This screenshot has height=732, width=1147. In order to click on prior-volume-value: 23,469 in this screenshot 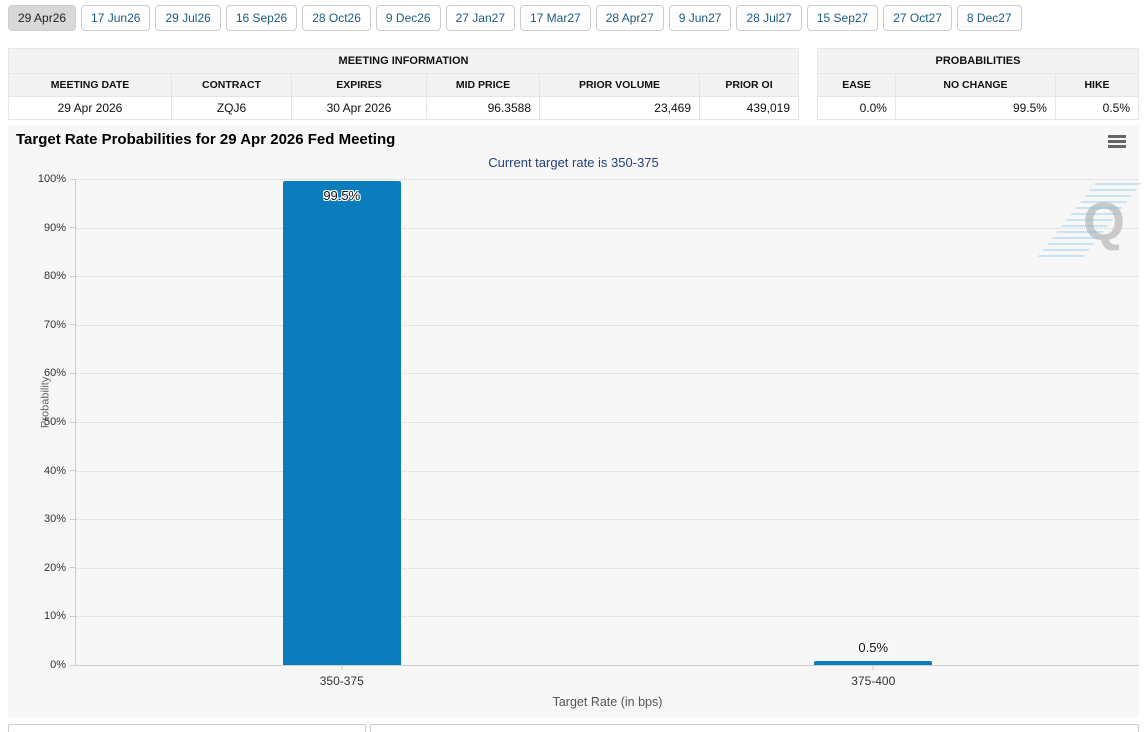, I will do `click(619, 108)`.